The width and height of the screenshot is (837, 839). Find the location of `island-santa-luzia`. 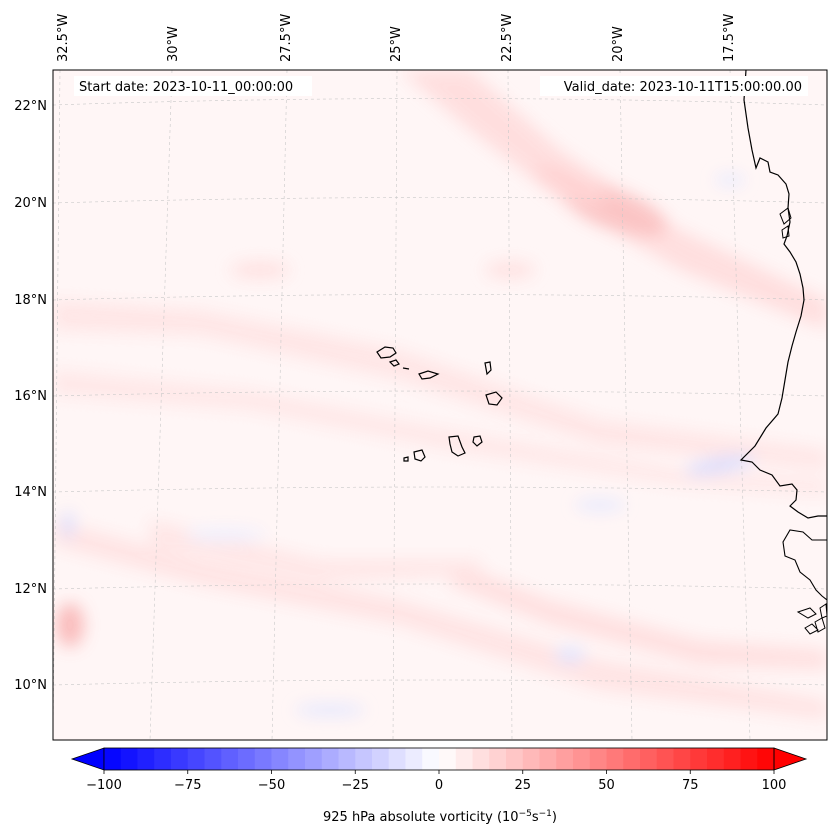

island-santa-luzia is located at coordinates (406, 368).